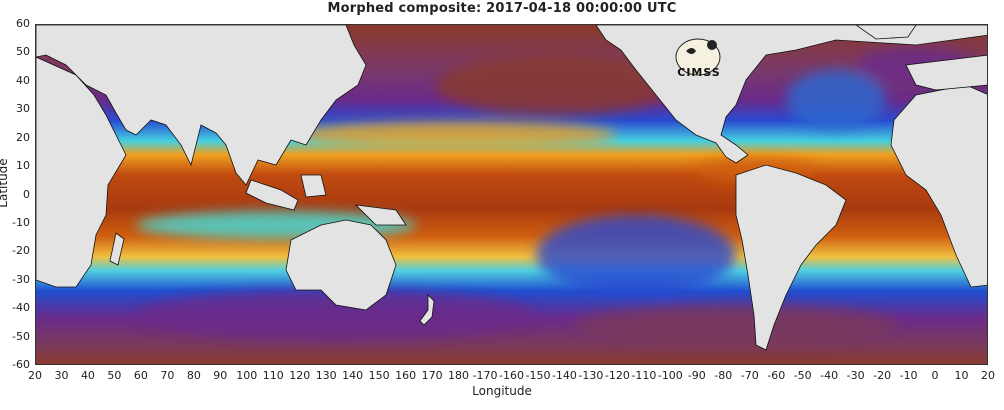 The image size is (1004, 410). I want to click on land-australia, so click(341, 265).